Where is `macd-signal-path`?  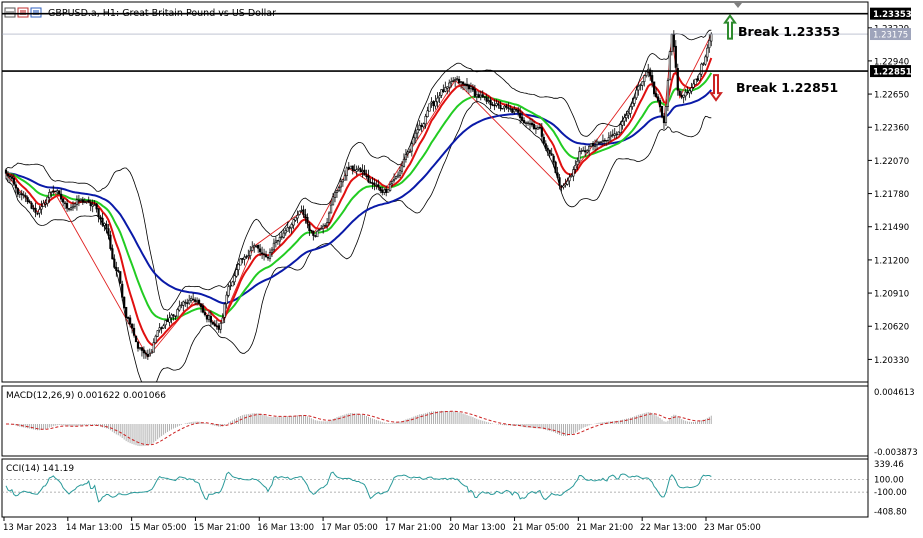
macd-signal-path is located at coordinates (359, 428).